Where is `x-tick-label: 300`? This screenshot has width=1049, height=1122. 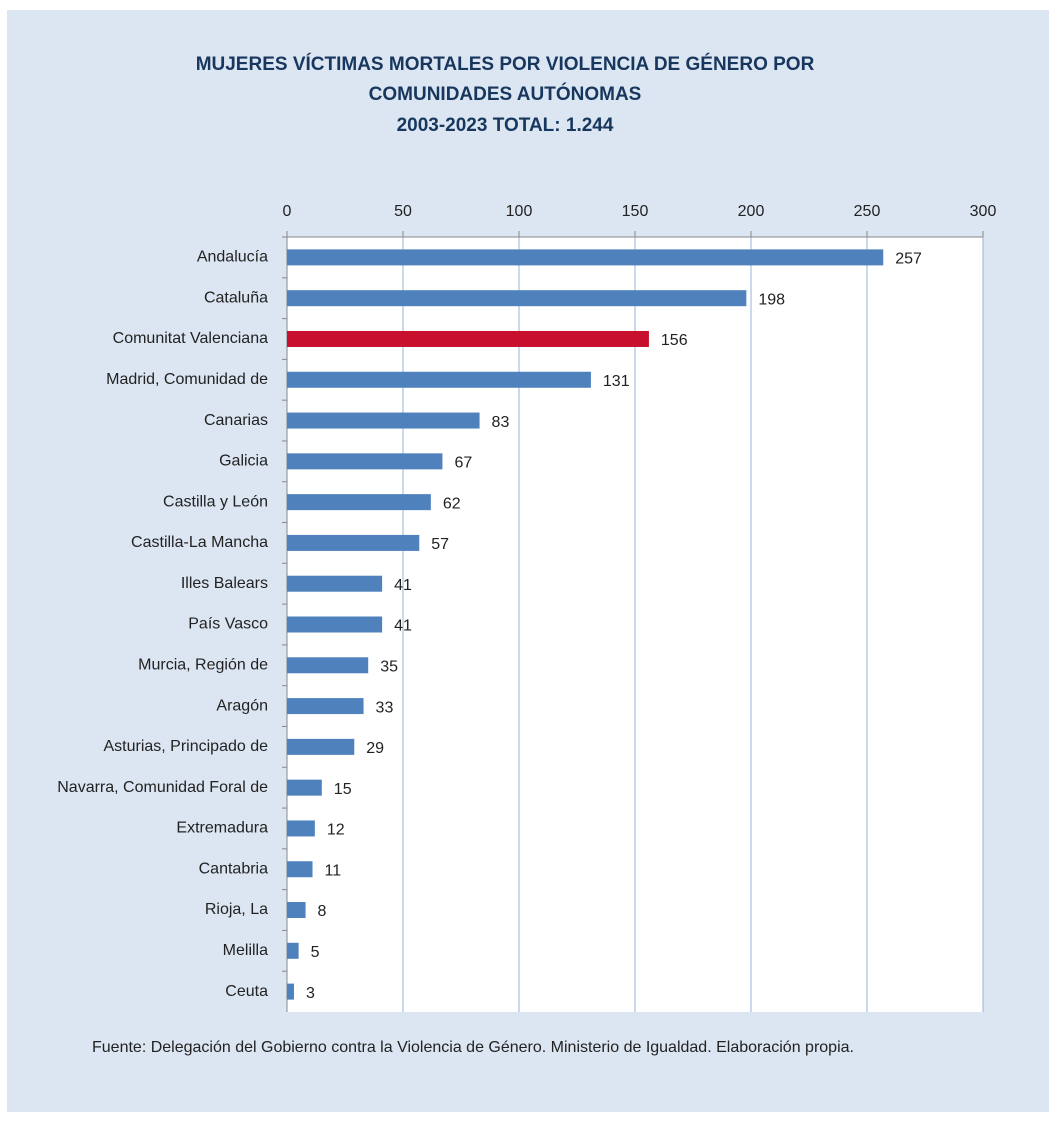
x-tick-label: 300 is located at coordinates (983, 211).